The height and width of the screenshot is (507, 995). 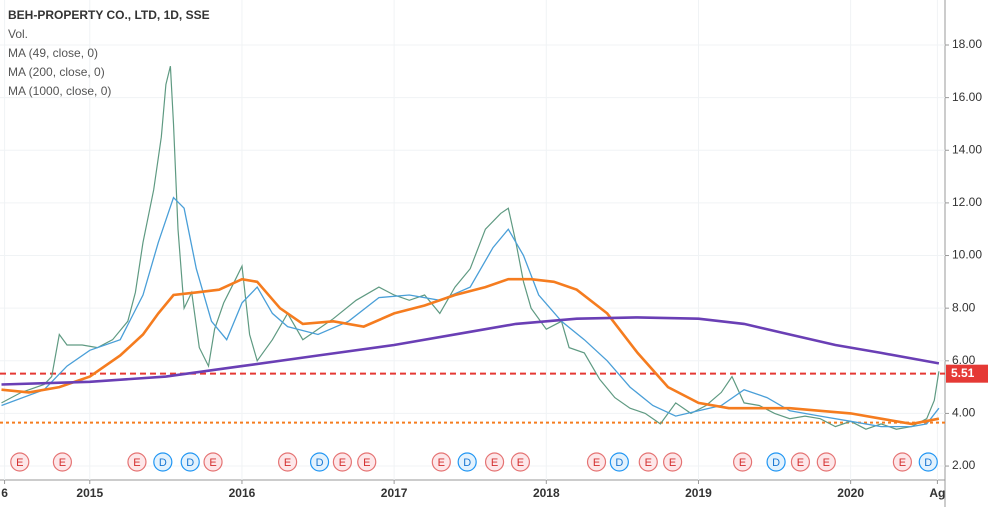 What do you see at coordinates (698, 493) in the screenshot?
I see `x-tick-label: 2019` at bounding box center [698, 493].